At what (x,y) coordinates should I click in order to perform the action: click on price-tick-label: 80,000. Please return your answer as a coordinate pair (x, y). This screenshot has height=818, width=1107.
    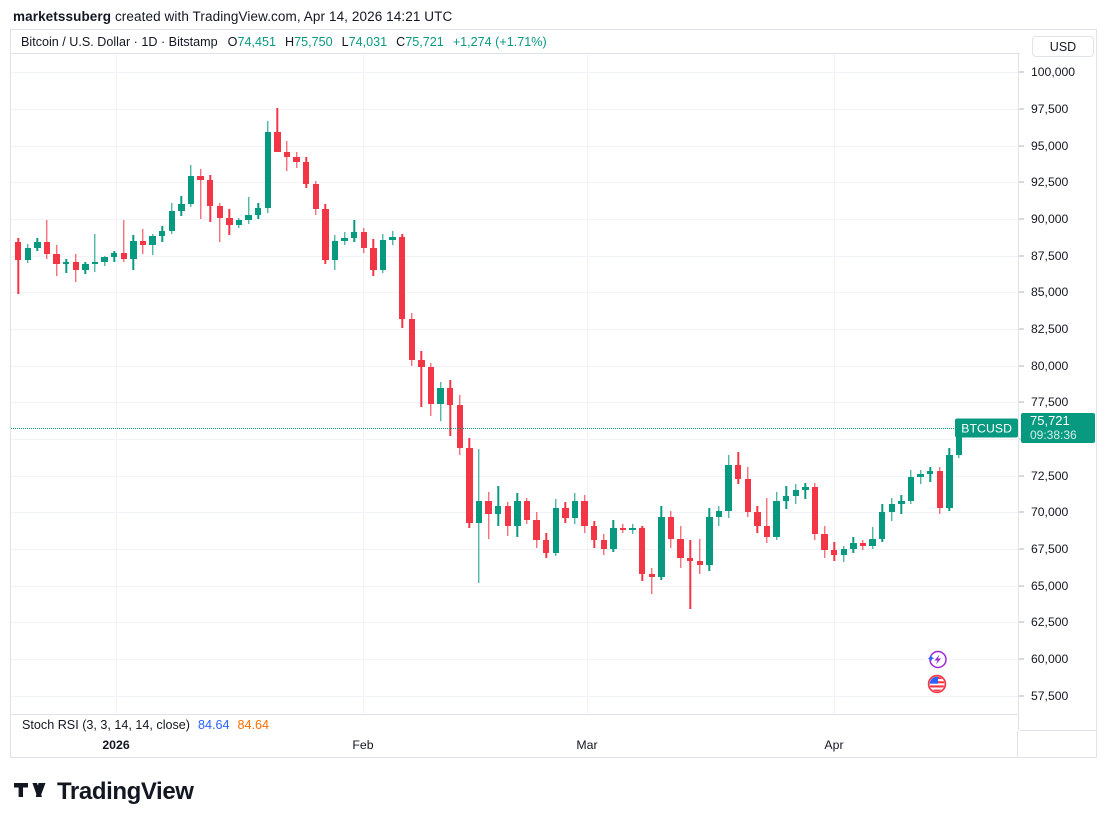
    Looking at the image, I should click on (1050, 365).